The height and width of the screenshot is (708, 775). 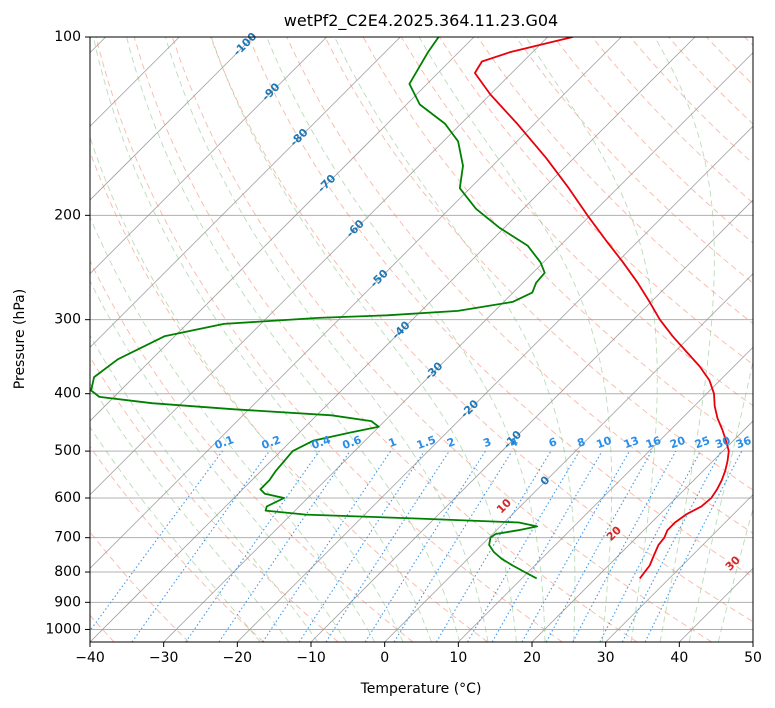 What do you see at coordinates (321, 442) in the screenshot?
I see `mixing-ratio-label: 0.4` at bounding box center [321, 442].